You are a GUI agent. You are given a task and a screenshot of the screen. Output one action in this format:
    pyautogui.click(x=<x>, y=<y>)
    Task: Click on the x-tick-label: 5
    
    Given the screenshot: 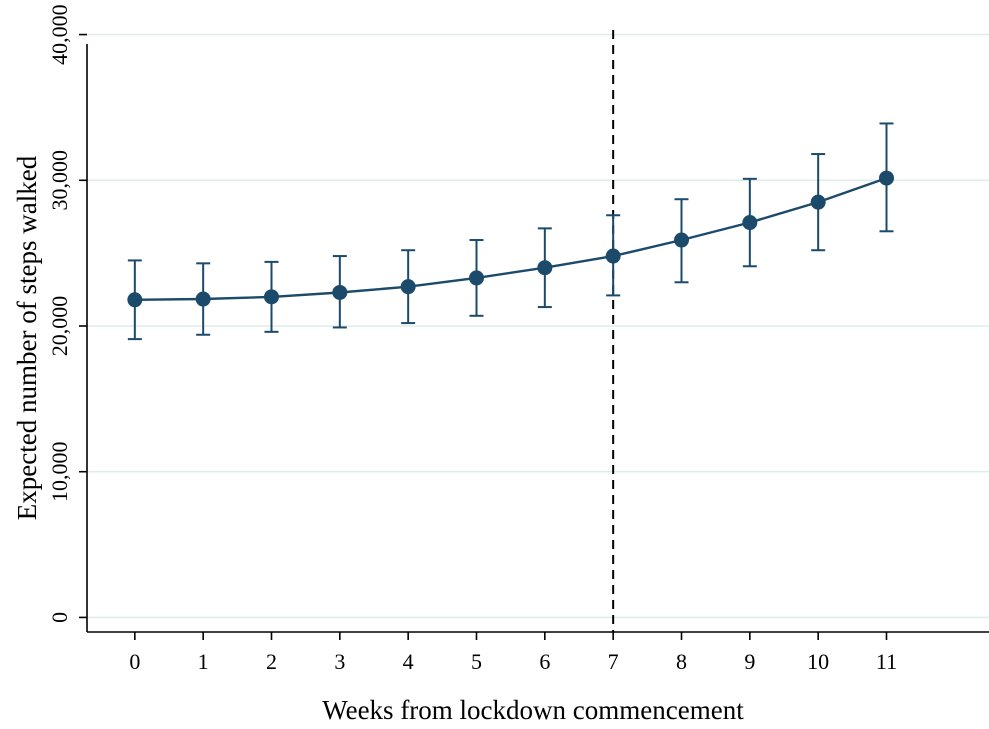 What is the action you would take?
    pyautogui.click(x=476, y=661)
    